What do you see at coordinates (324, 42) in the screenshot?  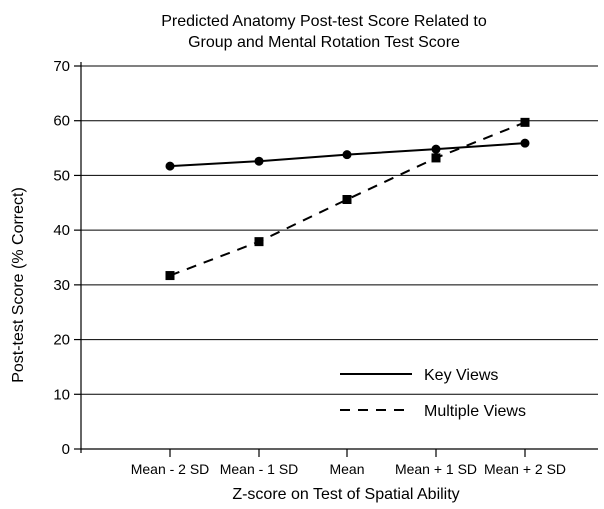 I see `chart-title-line-2: Group and Mental Rotation Test Score` at bounding box center [324, 42].